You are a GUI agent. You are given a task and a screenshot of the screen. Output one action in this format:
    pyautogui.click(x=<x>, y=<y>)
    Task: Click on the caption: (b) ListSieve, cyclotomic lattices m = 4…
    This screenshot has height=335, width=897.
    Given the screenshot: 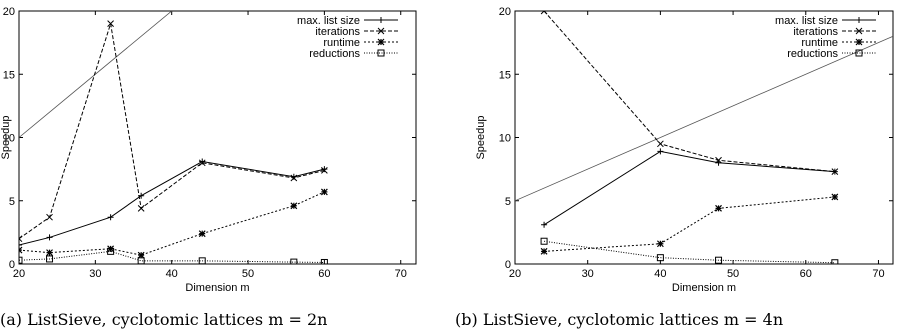 What is the action you would take?
    pyautogui.click(x=619, y=319)
    